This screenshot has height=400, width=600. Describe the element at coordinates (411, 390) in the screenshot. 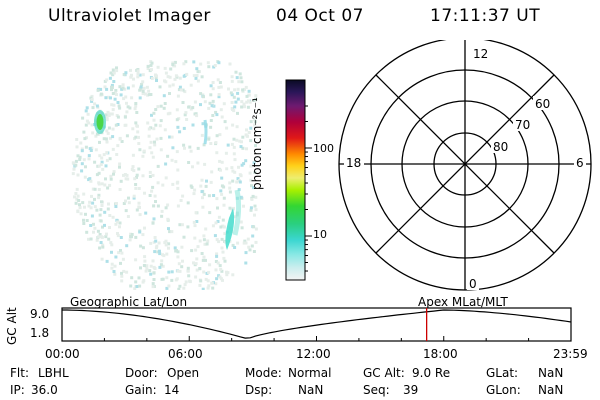

I see `seq-value: 39` at that location.